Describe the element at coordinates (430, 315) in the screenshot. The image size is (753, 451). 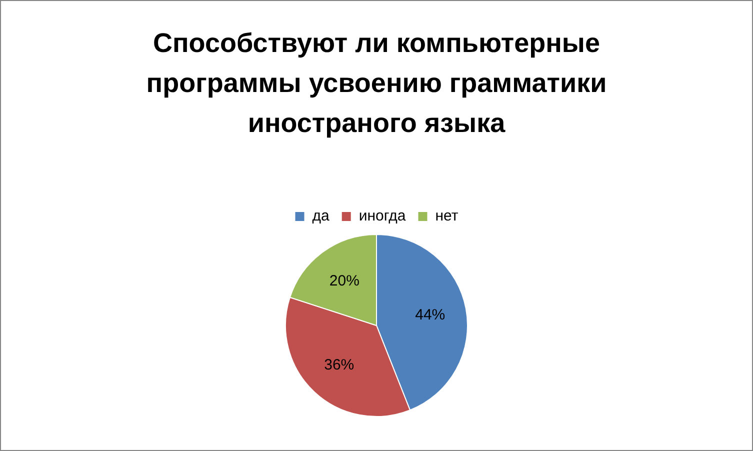
I see `data-label: 44%` at that location.